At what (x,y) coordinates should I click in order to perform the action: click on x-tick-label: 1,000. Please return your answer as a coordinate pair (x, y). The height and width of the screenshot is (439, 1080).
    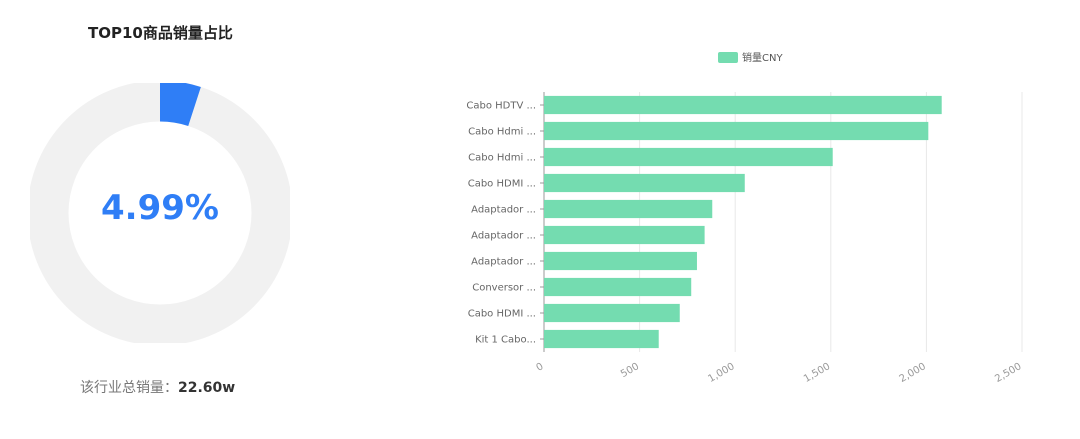
    Looking at the image, I should click on (721, 373).